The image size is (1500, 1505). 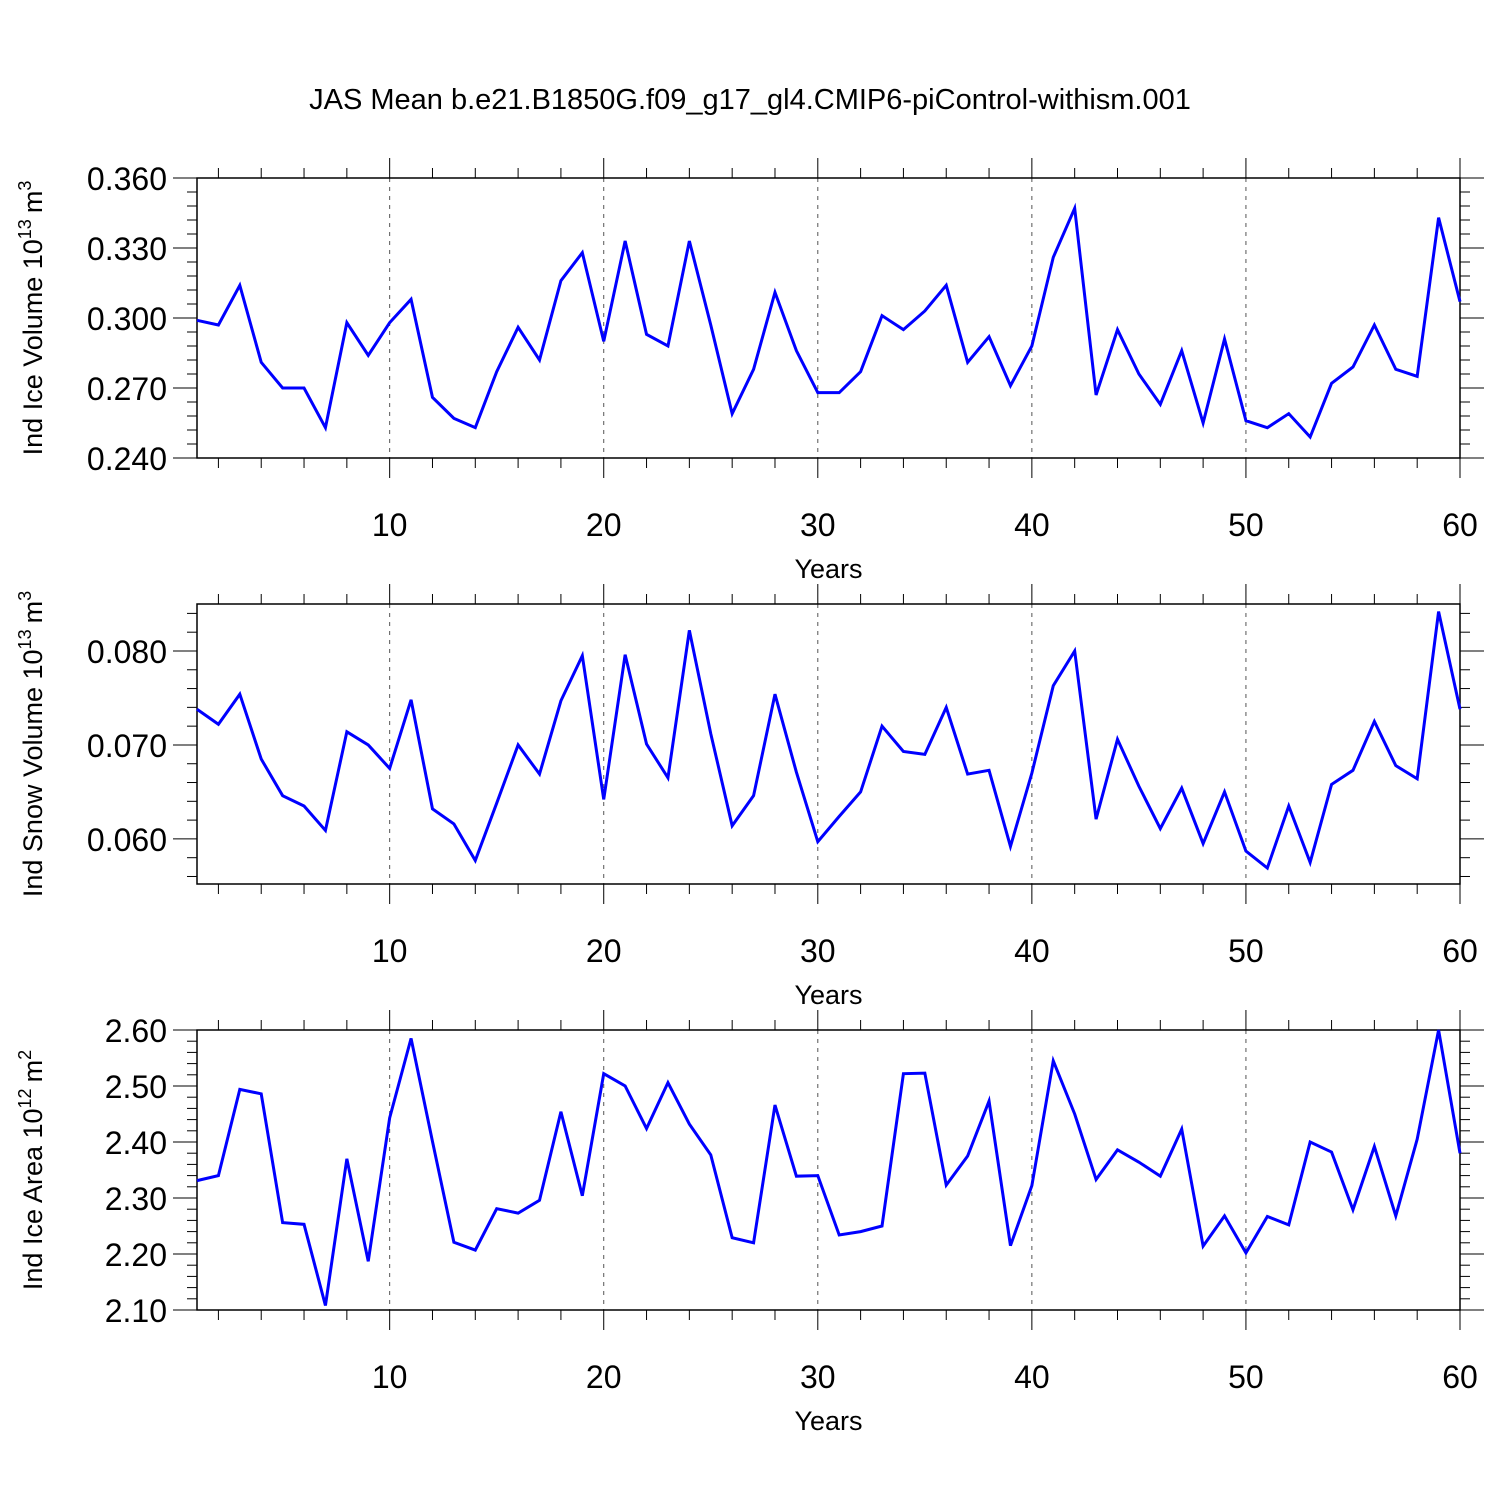 I want to click on y-axis-label: Ind Snow Volume 1013m3, so click(x=31, y=744).